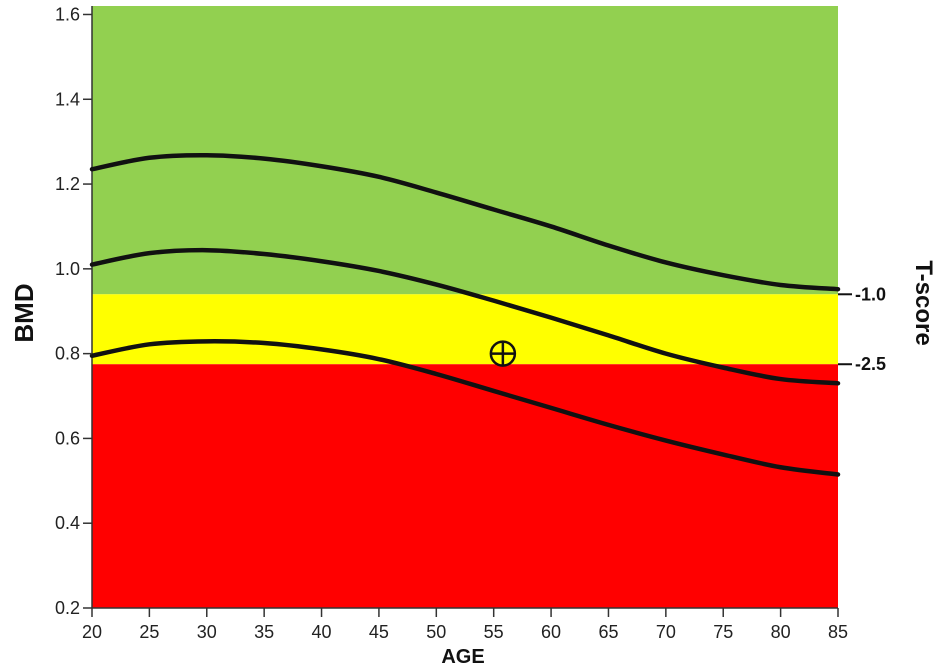 The height and width of the screenshot is (671, 942). I want to click on patient-marker, so click(503, 353).